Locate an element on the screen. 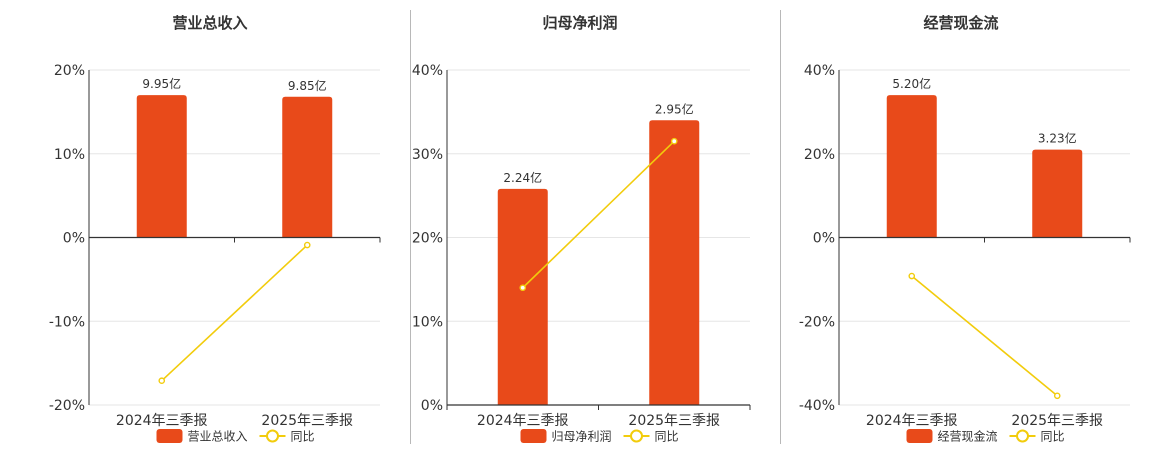 The height and width of the screenshot is (450, 1160). chart-title: 归母净利润 is located at coordinates (579, 23).